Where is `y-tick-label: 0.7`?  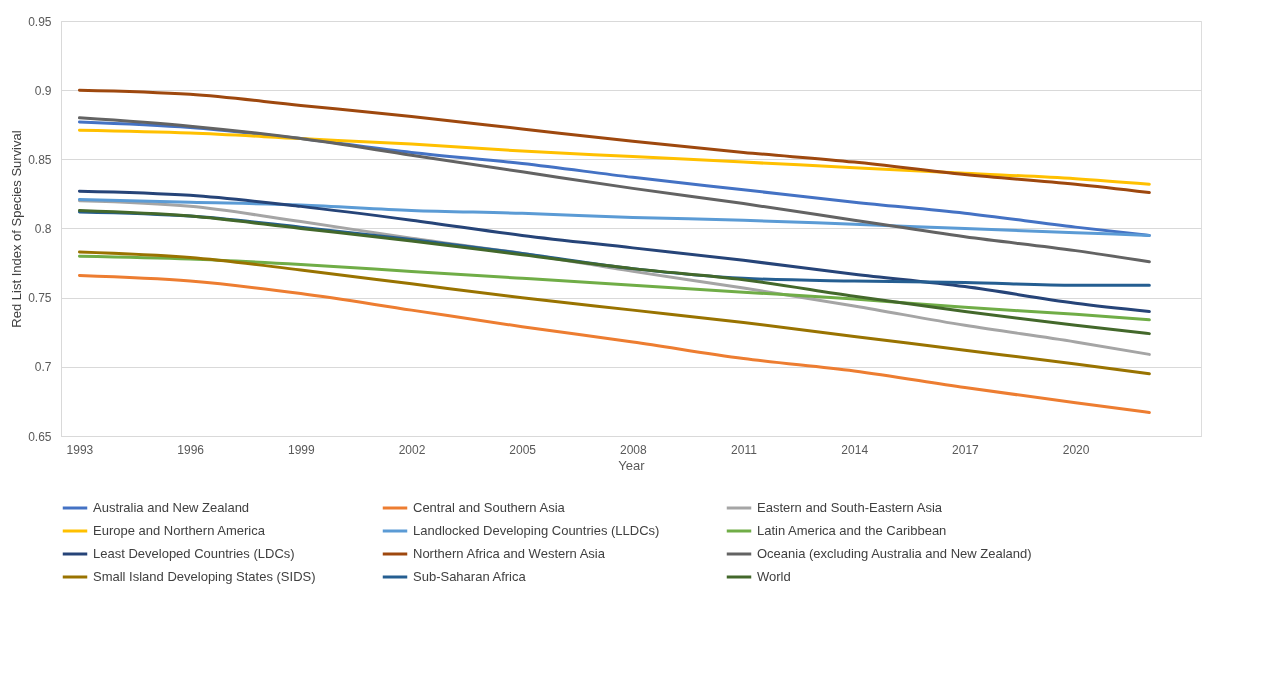 y-tick-label: 0.7 is located at coordinates (43, 367).